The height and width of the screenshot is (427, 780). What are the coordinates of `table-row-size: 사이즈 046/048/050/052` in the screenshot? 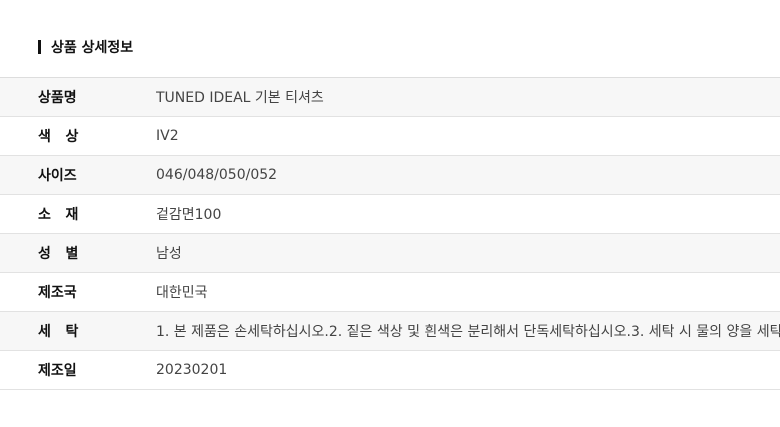 It's located at (390, 175).